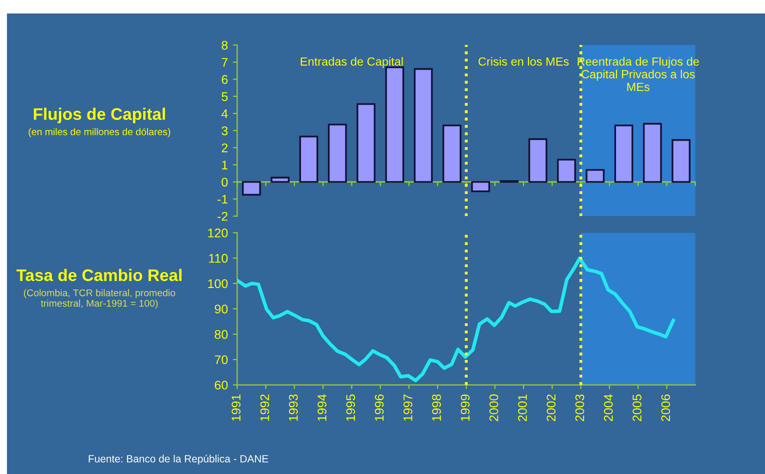 Image resolution: width=765 pixels, height=474 pixels. I want to click on y-tick-label: 4, so click(224, 113).